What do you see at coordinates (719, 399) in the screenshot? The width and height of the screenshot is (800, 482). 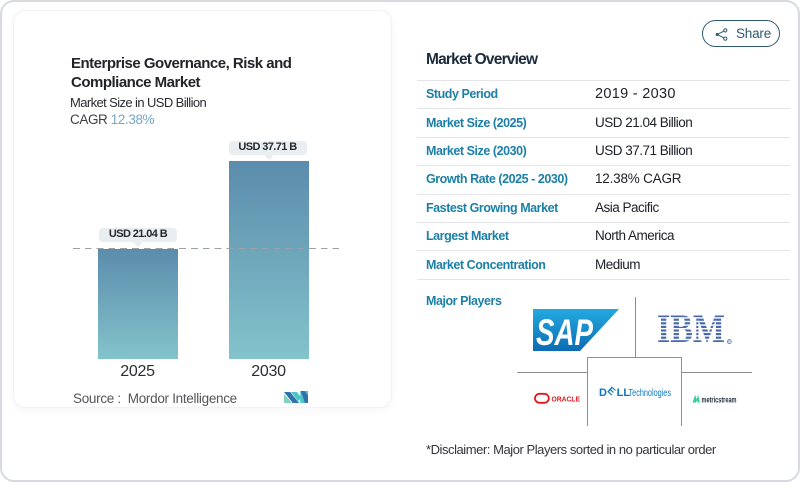 I see `svg-text: metricstream` at bounding box center [719, 399].